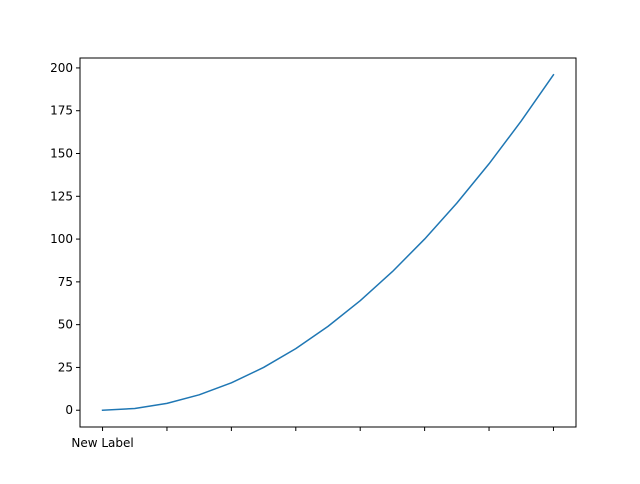 The width and height of the screenshot is (640, 484). Describe the element at coordinates (312, 438) in the screenshot. I see `x-axis: New Label` at that location.